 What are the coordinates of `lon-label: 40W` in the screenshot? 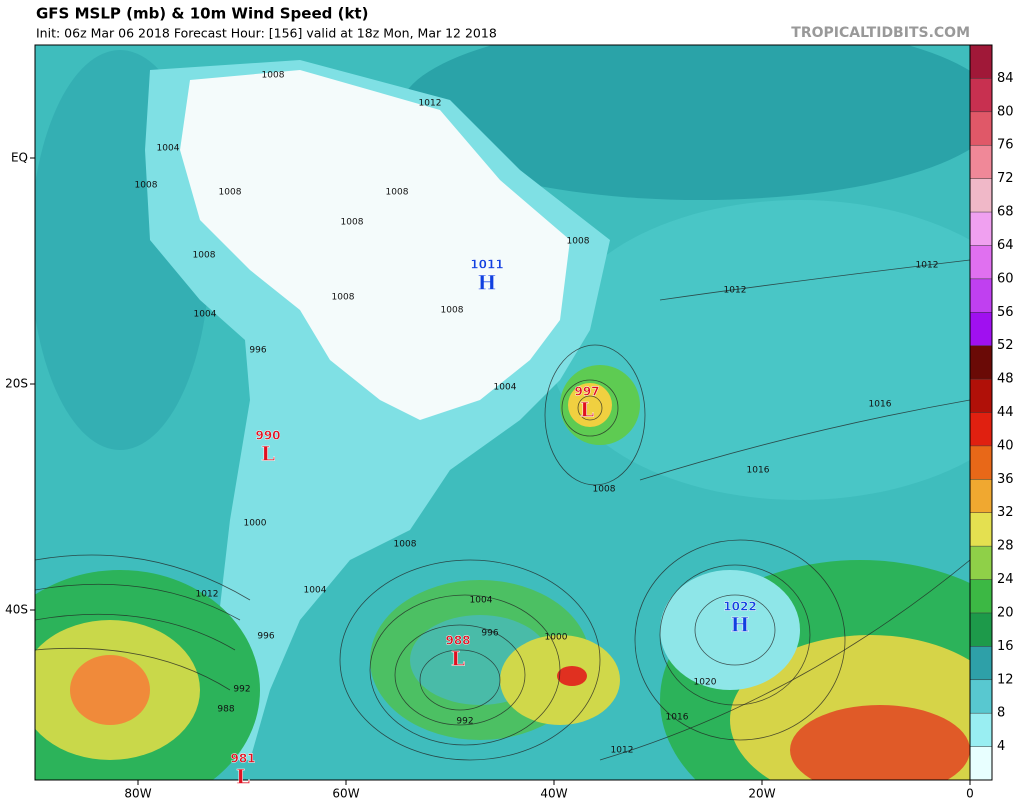 It's located at (553, 794).